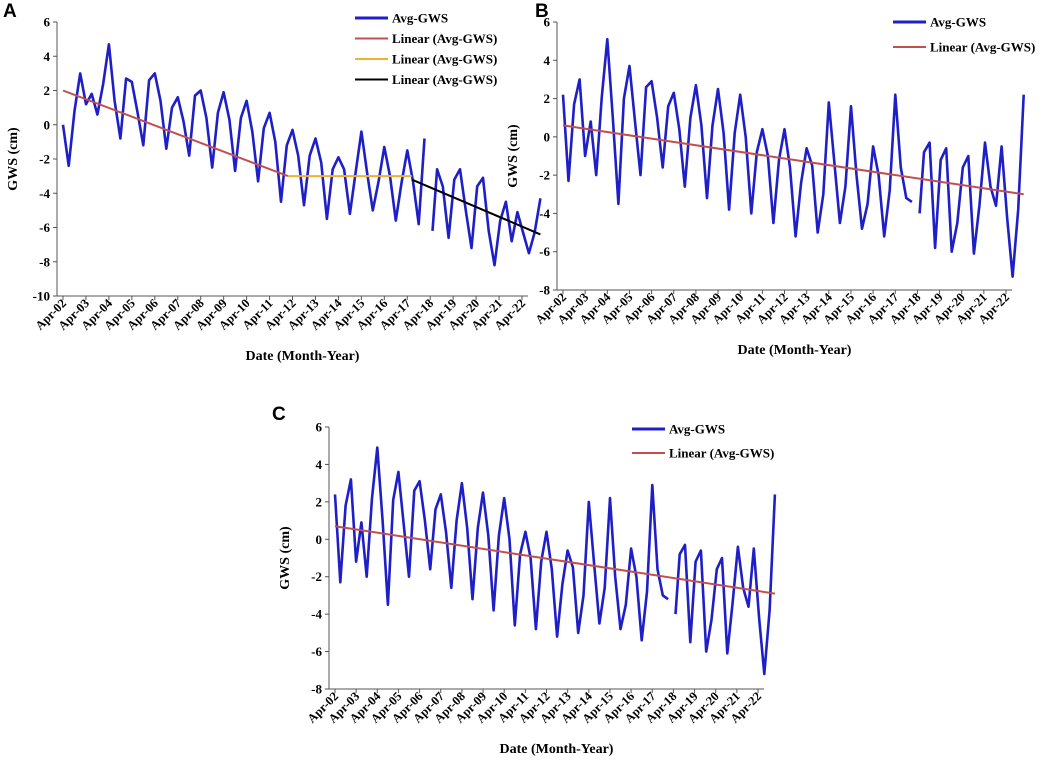 The image size is (1052, 766). I want to click on chart-c-ytick-label: -4, so click(316, 614).